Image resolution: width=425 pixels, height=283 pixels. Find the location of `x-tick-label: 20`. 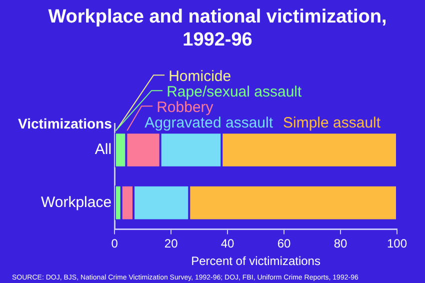

x-tick-label: 20 is located at coordinates (171, 243).